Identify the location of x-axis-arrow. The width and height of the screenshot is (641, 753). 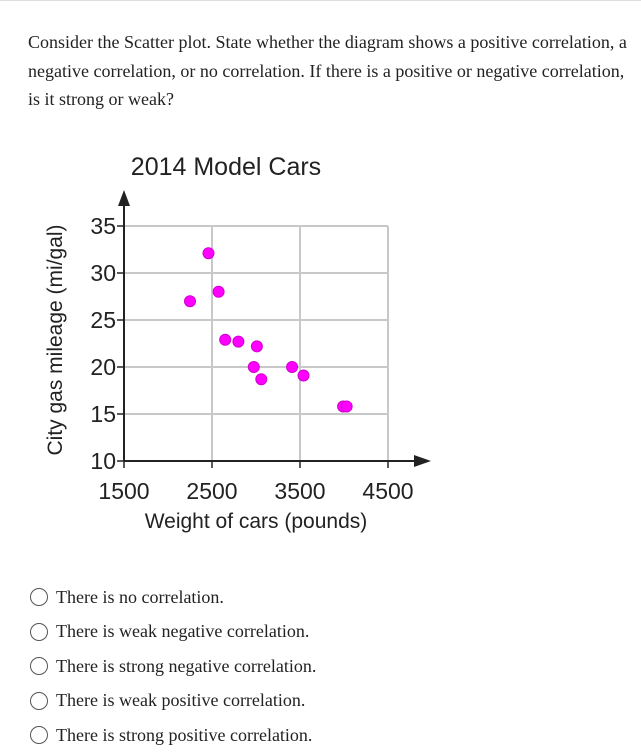
(422, 461).